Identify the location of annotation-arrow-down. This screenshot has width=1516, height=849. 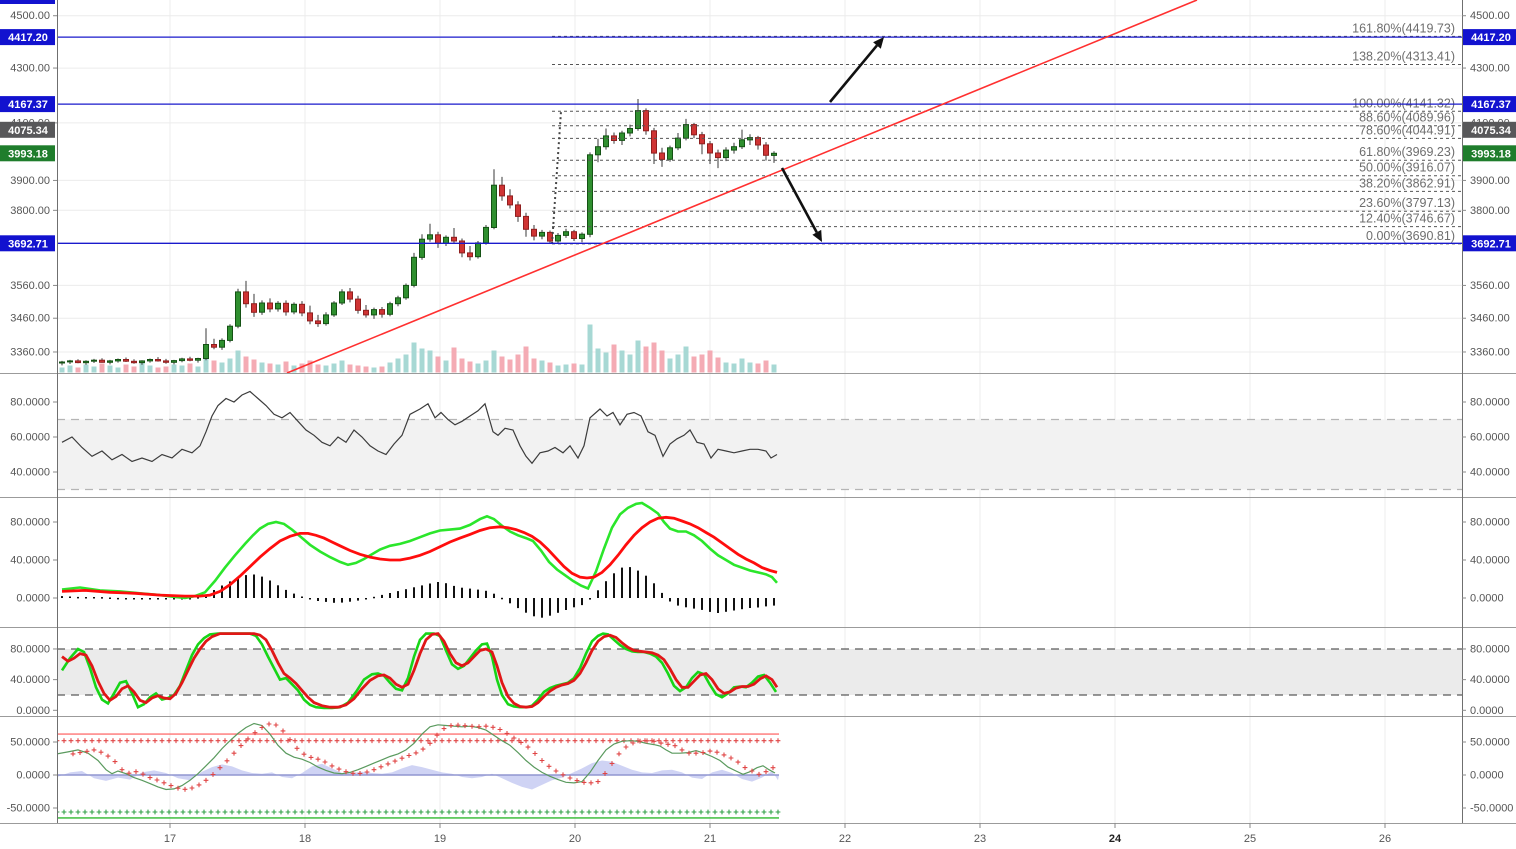
(801, 204).